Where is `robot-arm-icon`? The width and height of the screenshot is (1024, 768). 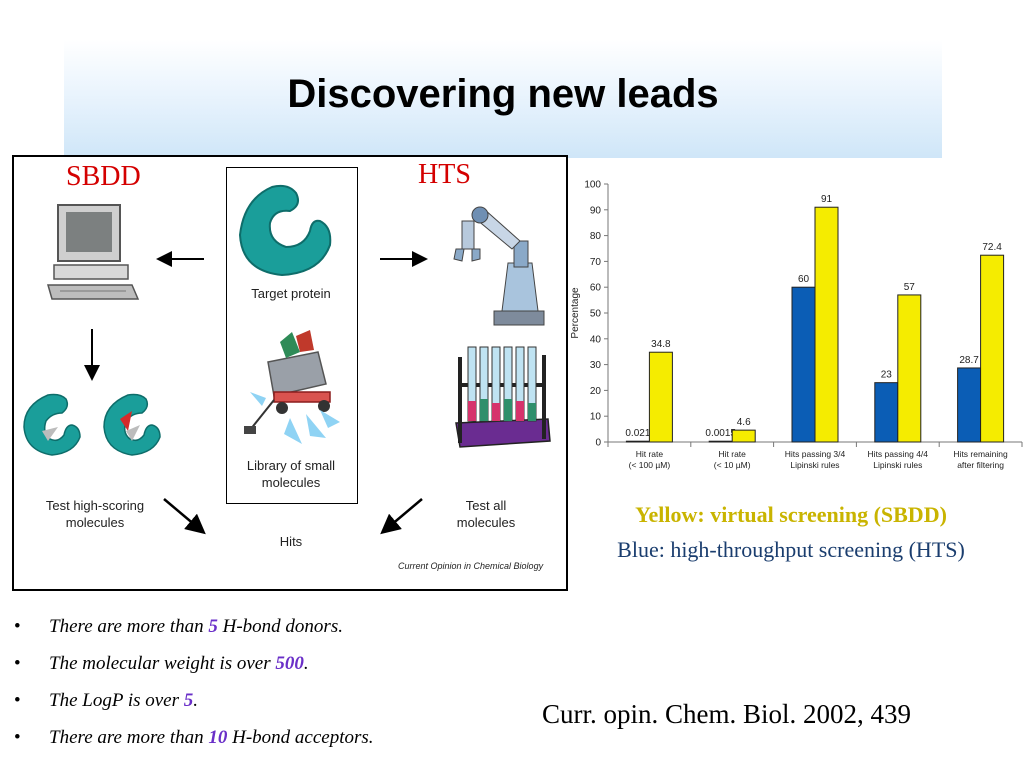 robot-arm-icon is located at coordinates (499, 266).